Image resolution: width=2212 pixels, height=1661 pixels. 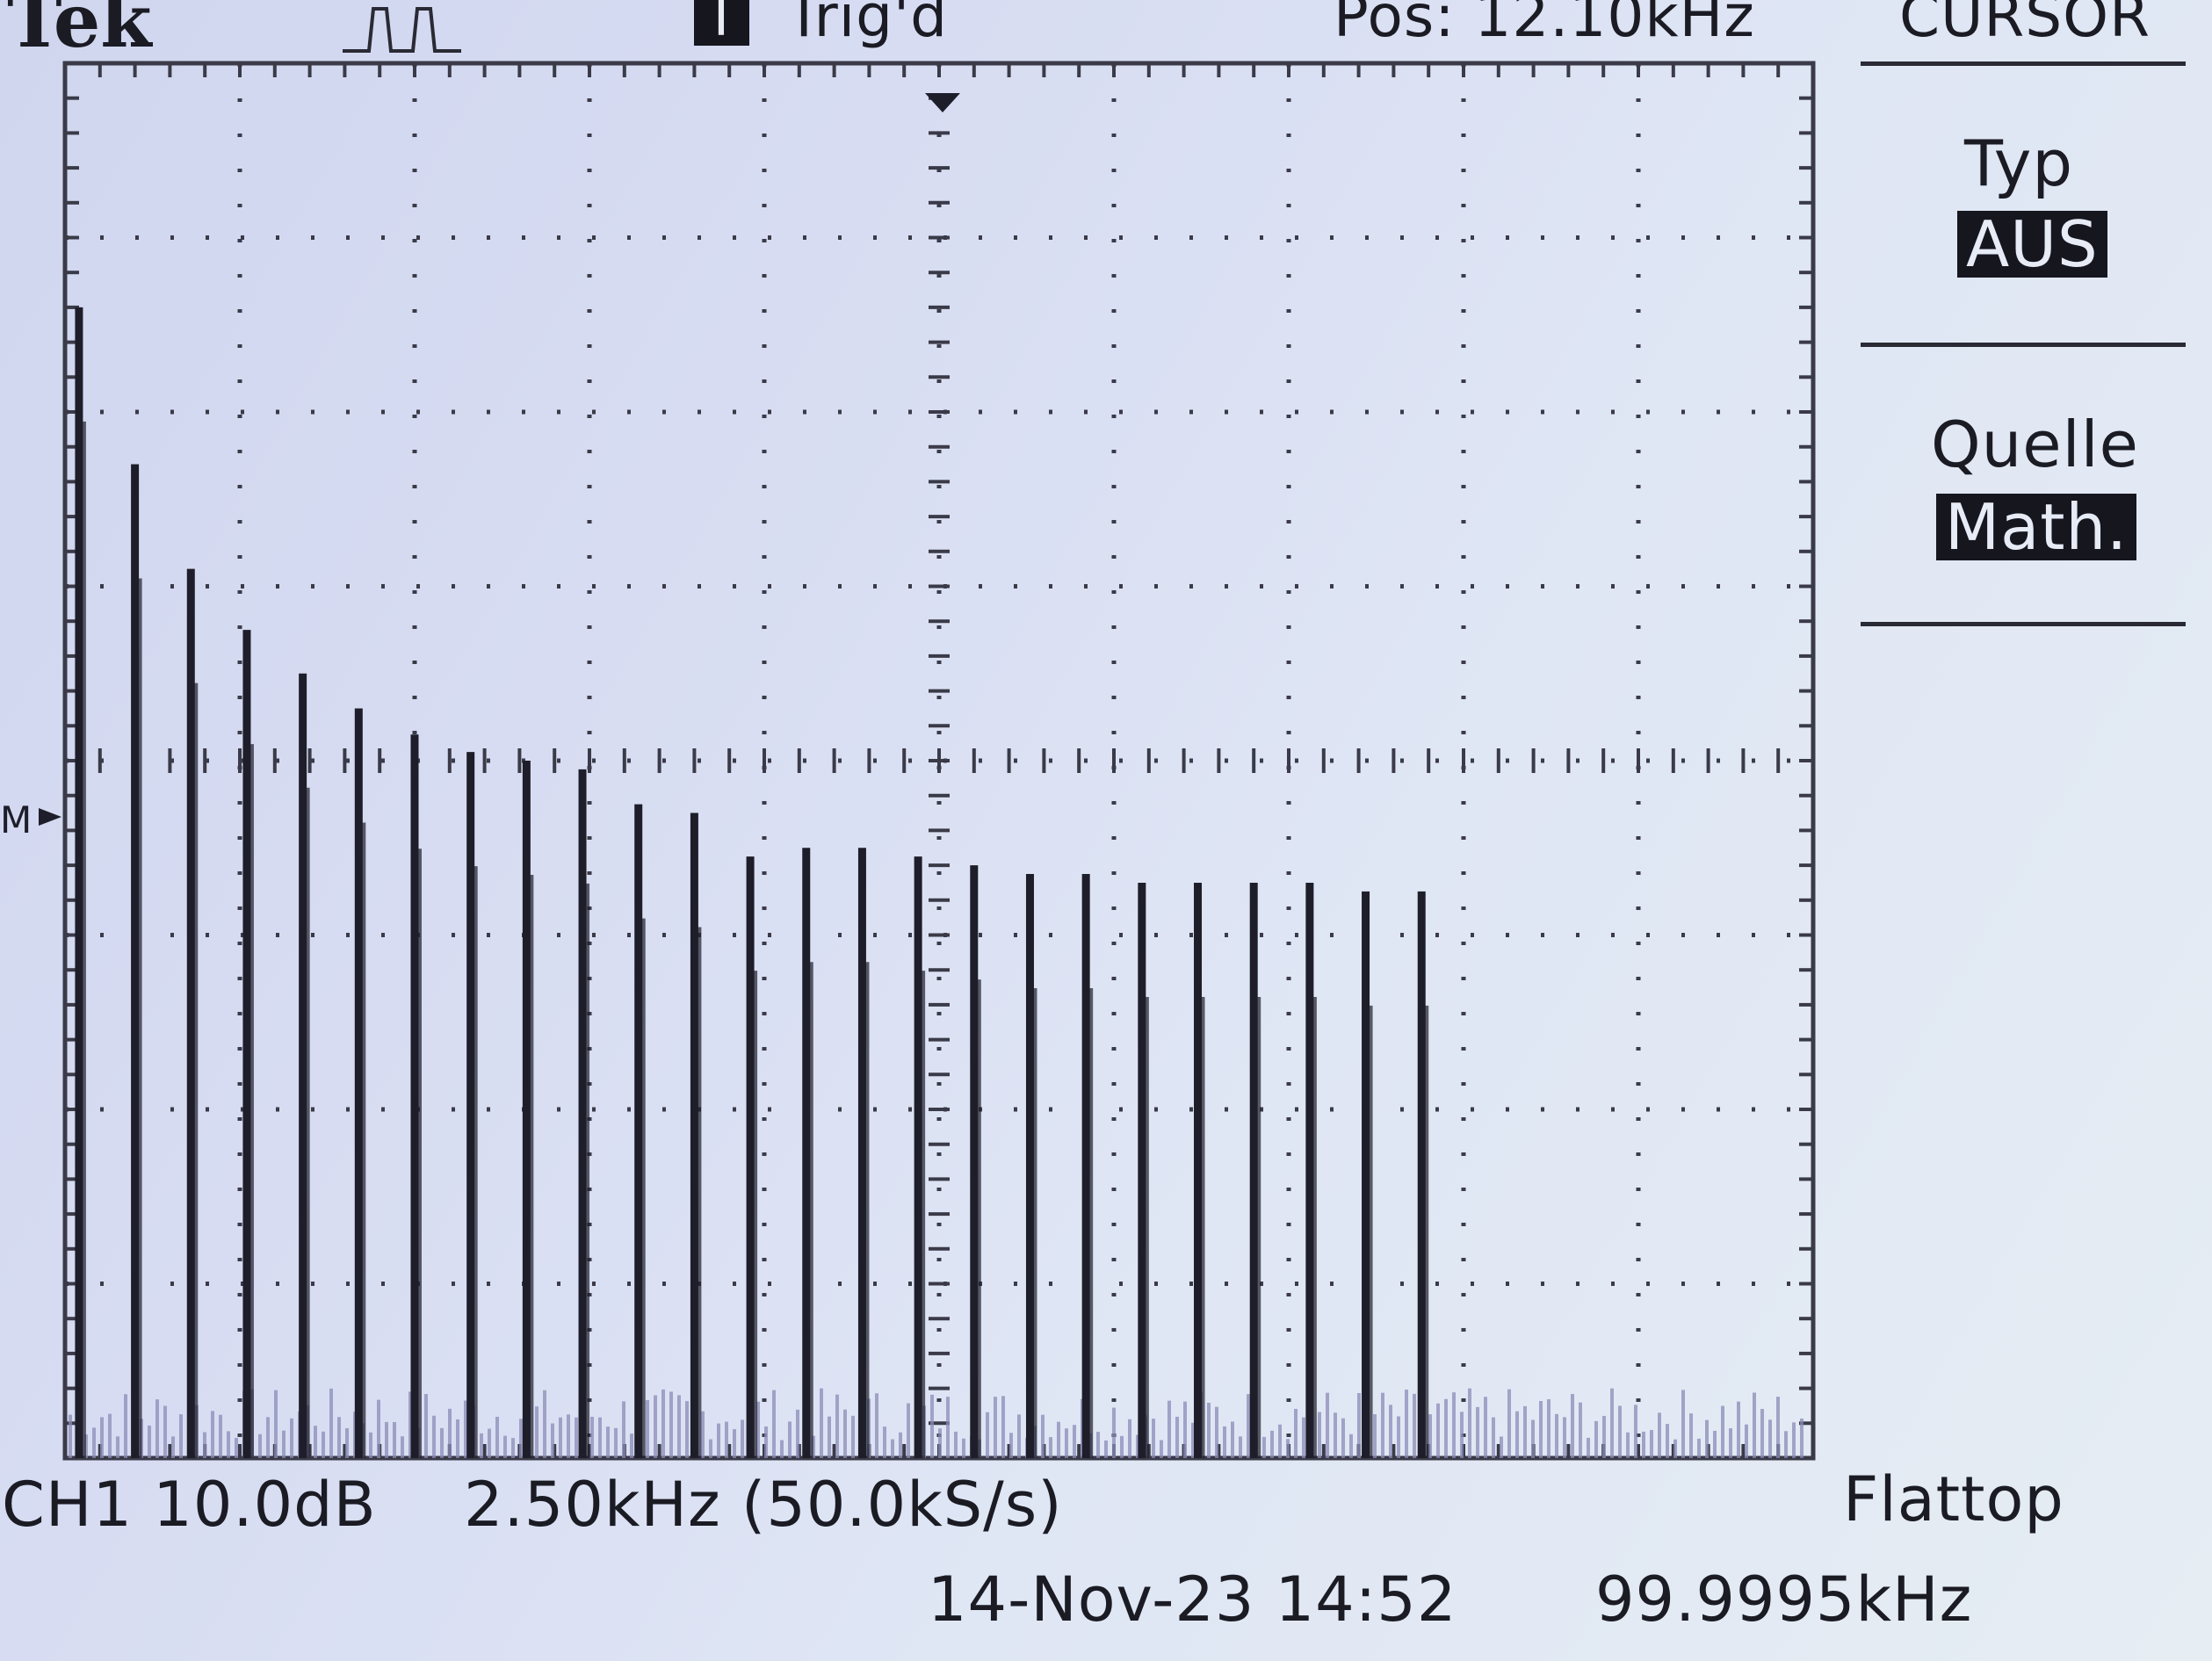 I want to click on date-time: 14-Nov-23 14:52, so click(x=1192, y=1600).